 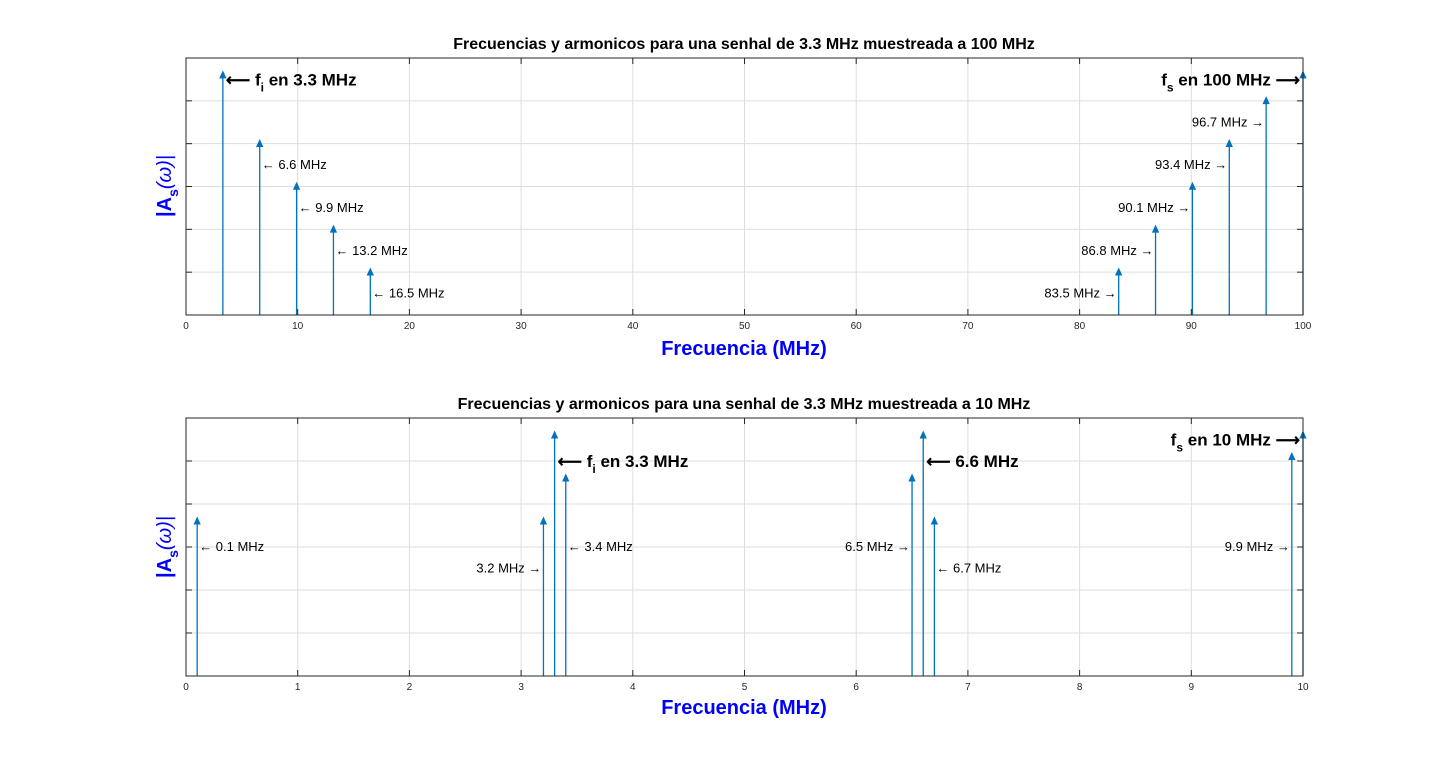 I want to click on stem-annotation: ← 9.9 MHz, so click(x=331, y=207).